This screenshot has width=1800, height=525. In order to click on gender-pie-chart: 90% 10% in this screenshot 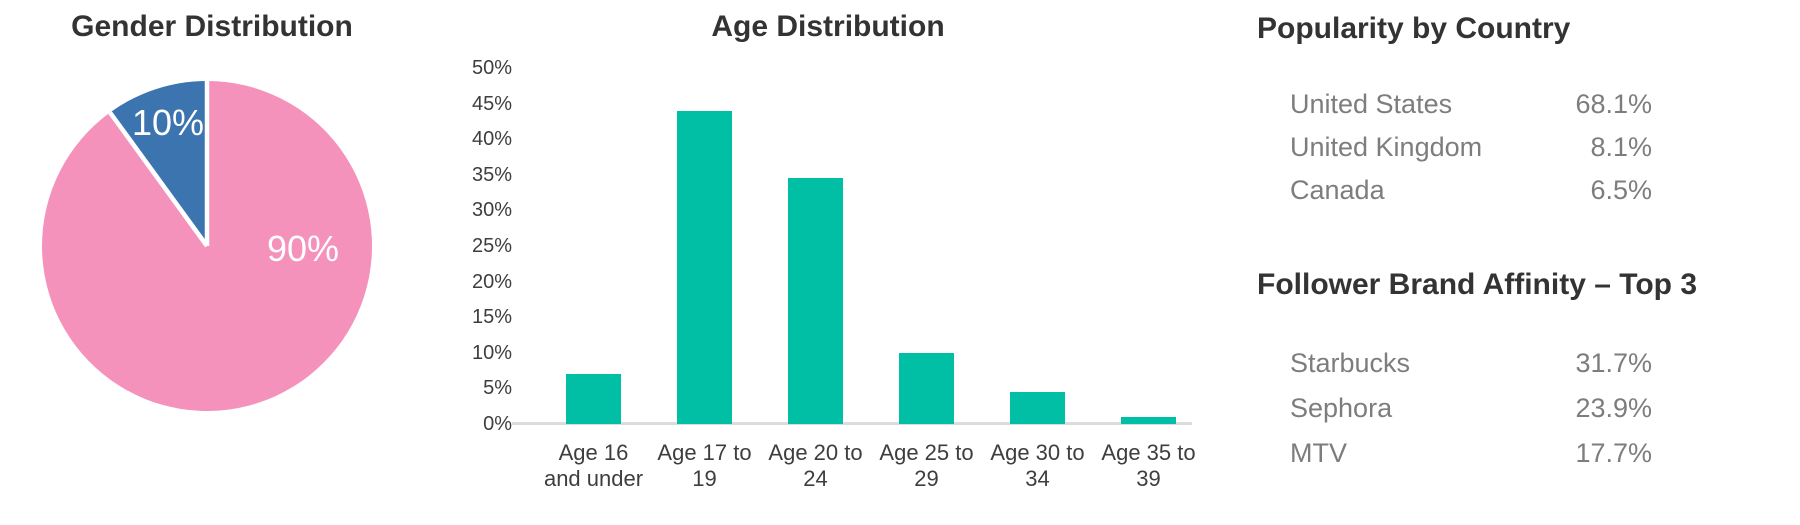, I will do `click(207, 246)`.